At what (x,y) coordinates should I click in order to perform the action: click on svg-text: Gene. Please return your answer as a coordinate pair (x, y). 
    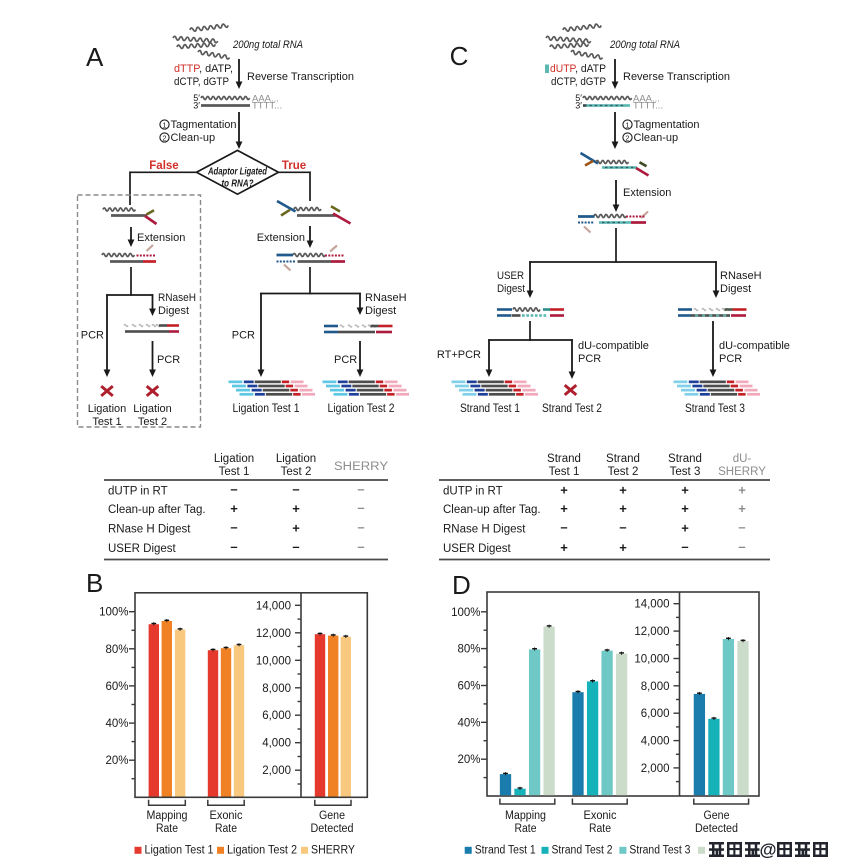
    Looking at the image, I should click on (717, 816).